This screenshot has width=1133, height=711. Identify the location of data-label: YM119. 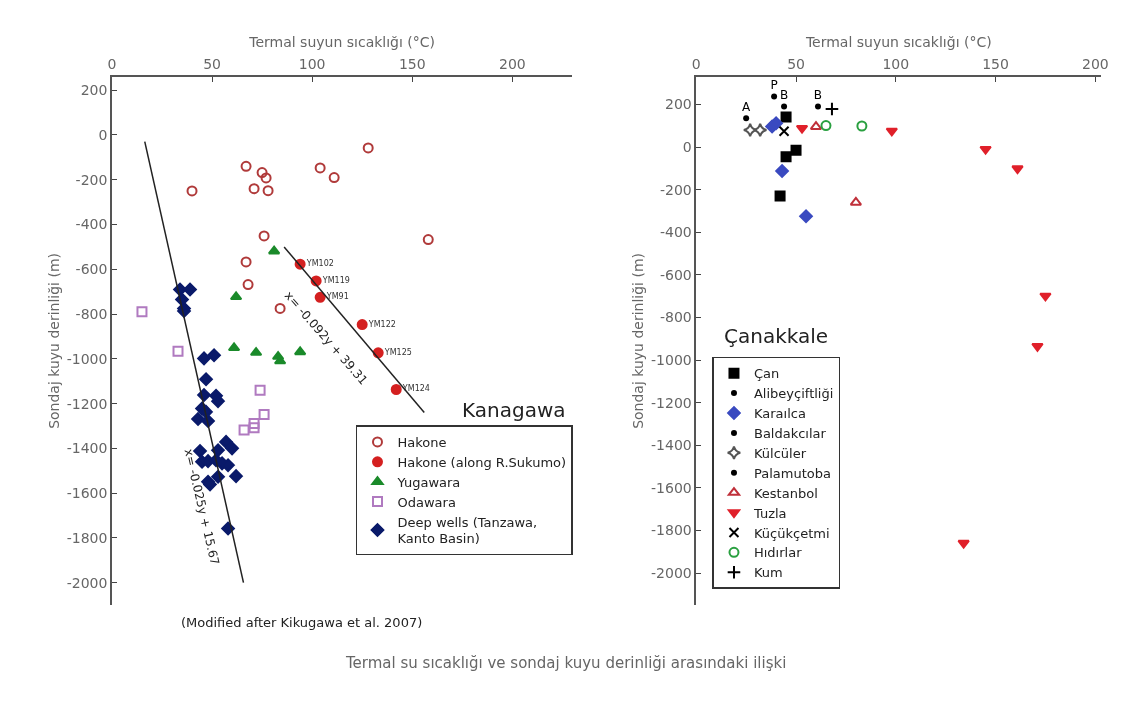
(335, 280).